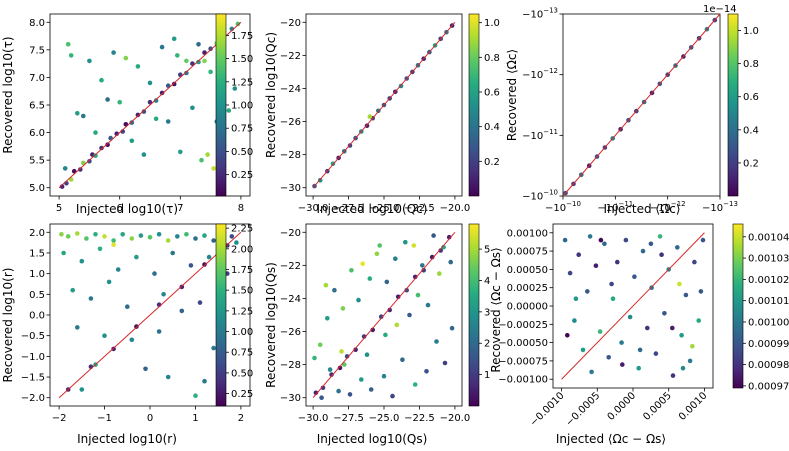  I want to click on x-tick-label: −10−11, so click(615, 207).